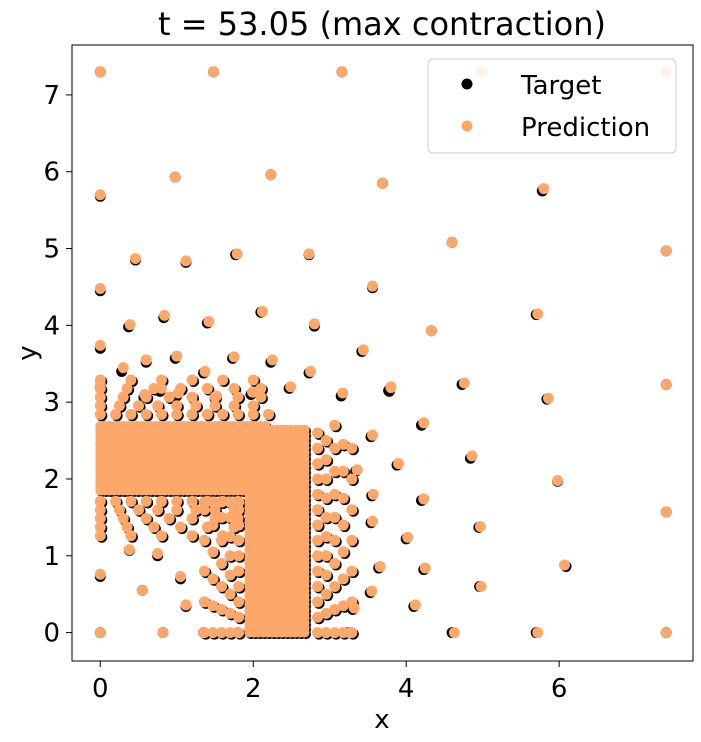  What do you see at coordinates (28, 352) in the screenshot?
I see `y-axis-label: y` at bounding box center [28, 352].